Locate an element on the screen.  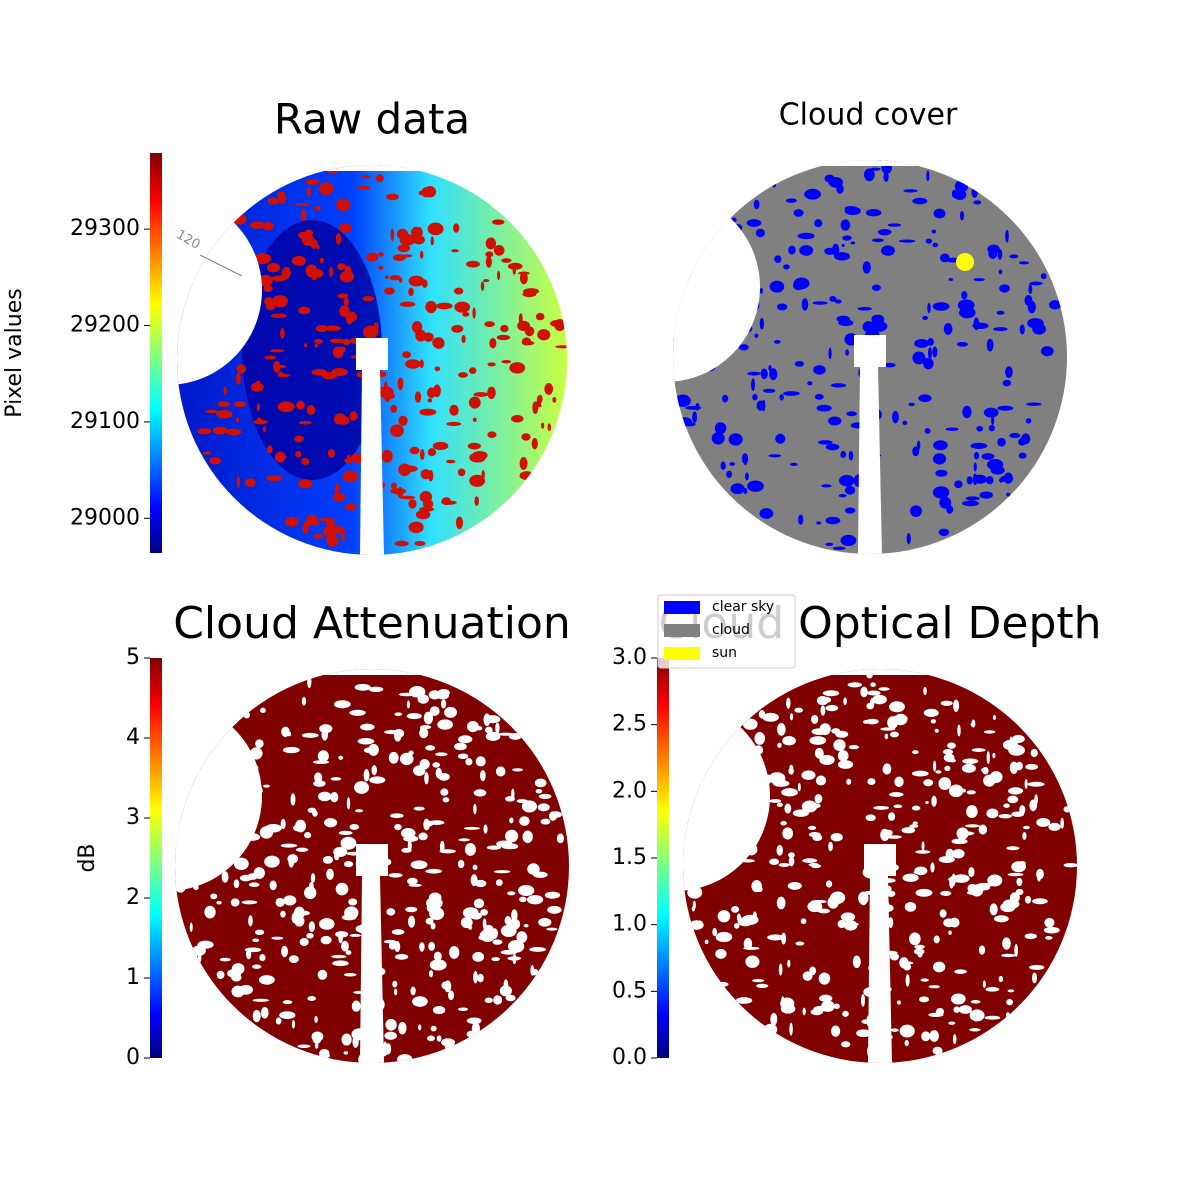
mask-top is located at coordinates (372, 672).